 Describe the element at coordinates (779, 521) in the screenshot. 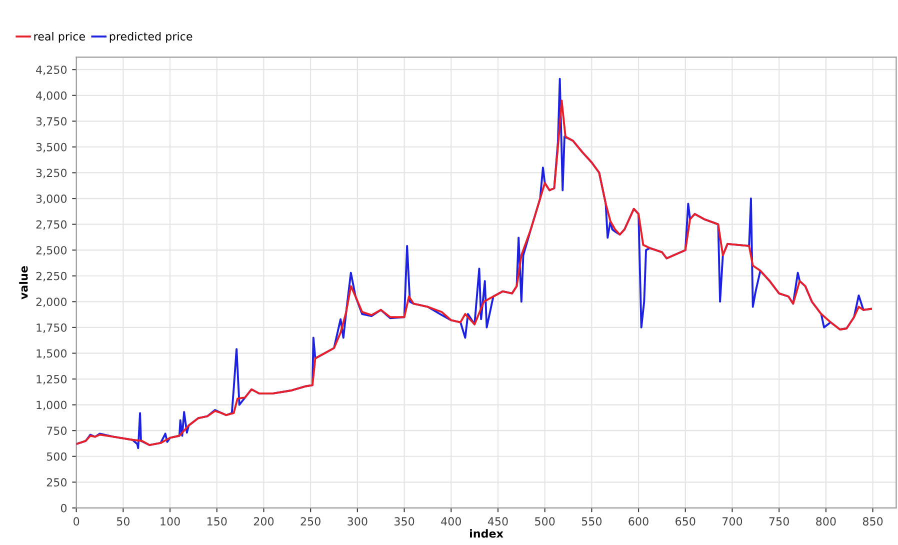

I see `x-tick-label: 750` at that location.